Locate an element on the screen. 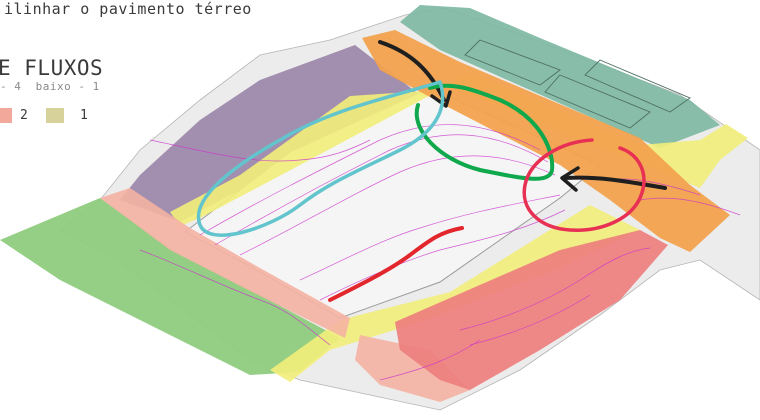  flow-medium-south is located at coordinates (412, 368).